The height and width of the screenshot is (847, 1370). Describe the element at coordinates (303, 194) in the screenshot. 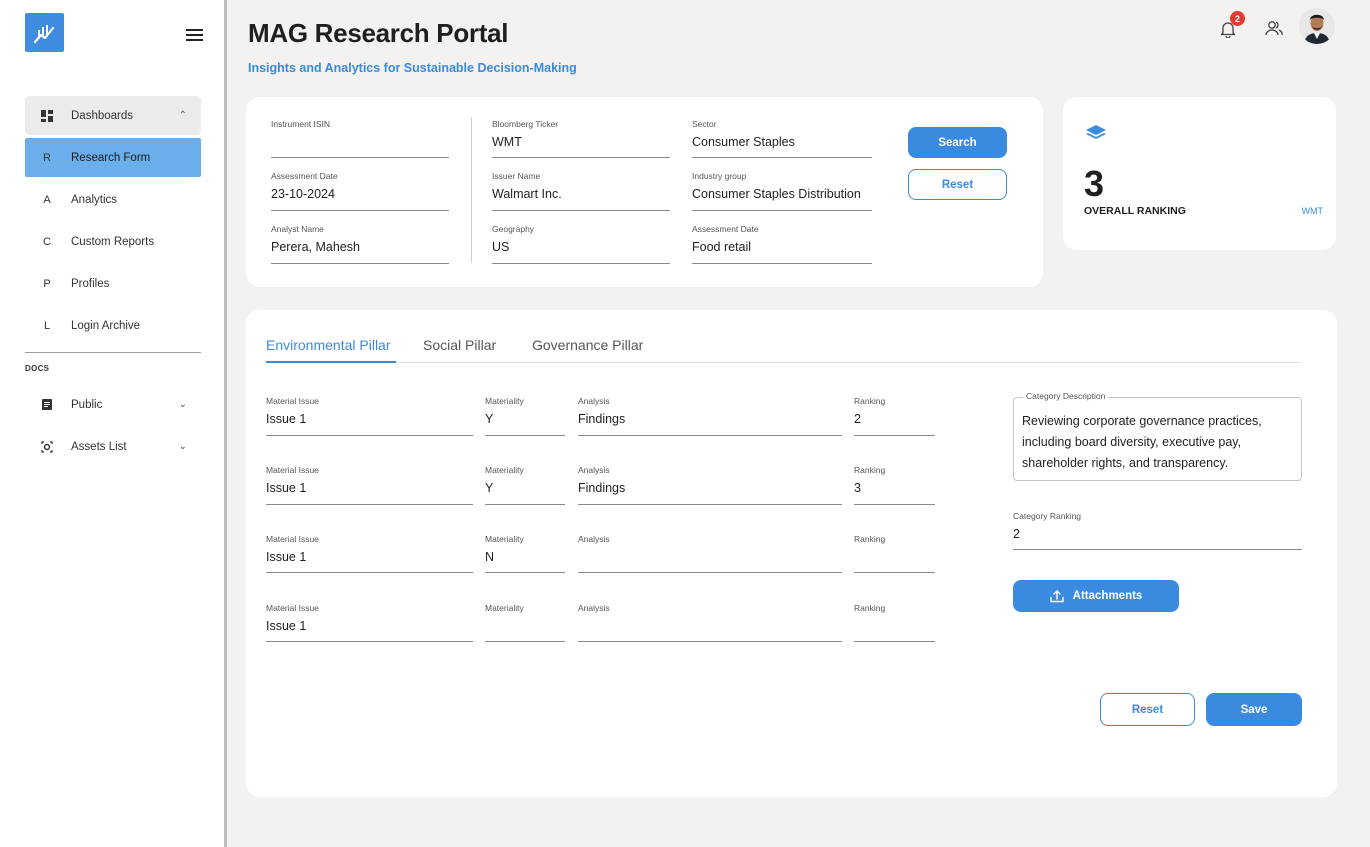

I see `field-value: 23-10-2024` at that location.